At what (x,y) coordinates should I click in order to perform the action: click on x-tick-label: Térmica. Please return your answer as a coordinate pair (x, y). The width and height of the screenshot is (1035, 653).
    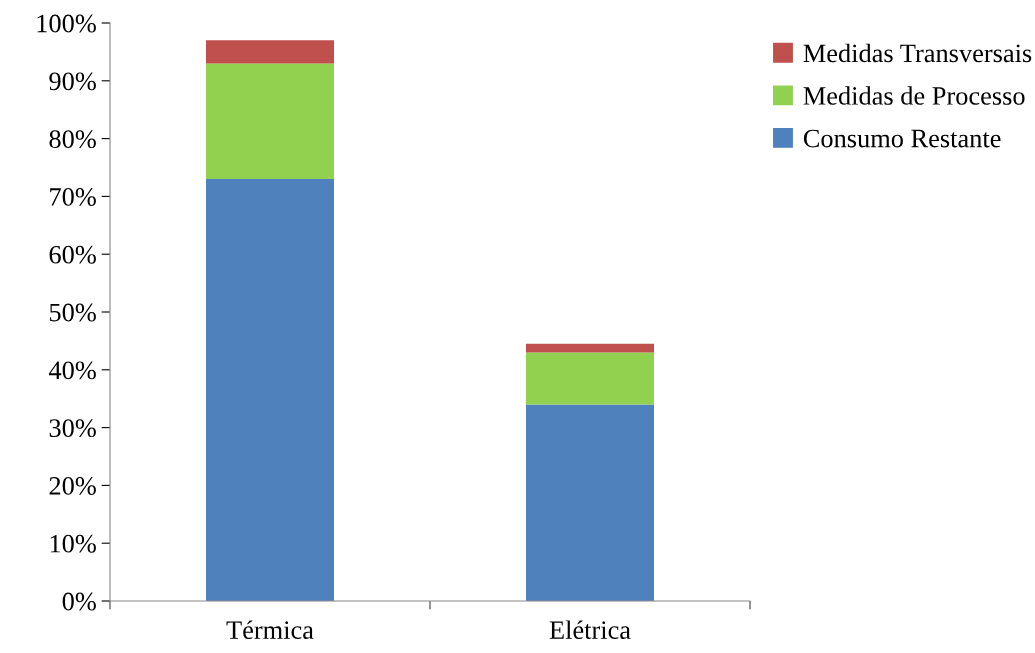
    Looking at the image, I should click on (270, 630).